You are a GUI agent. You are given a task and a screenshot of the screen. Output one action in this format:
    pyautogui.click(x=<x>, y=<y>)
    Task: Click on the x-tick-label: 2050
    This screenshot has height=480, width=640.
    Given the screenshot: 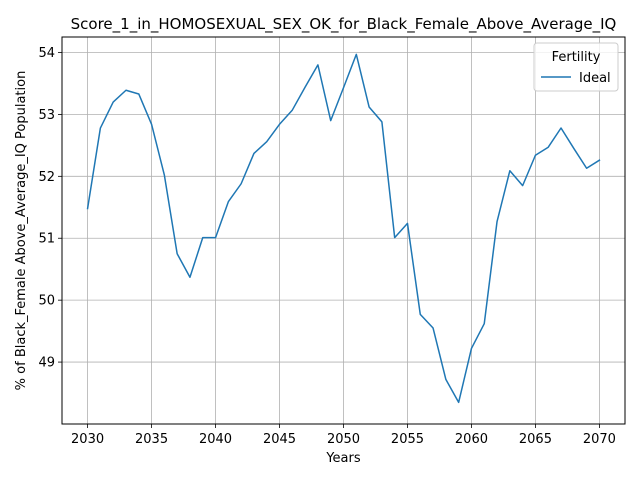 What is the action you would take?
    pyautogui.click(x=343, y=439)
    